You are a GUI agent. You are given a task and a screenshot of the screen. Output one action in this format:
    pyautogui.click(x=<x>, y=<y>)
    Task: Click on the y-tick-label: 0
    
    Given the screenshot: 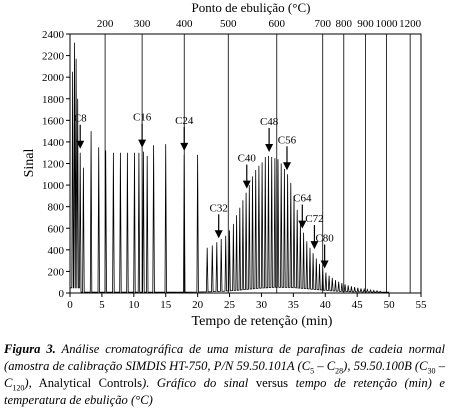 What is the action you would take?
    pyautogui.click(x=62, y=294)
    